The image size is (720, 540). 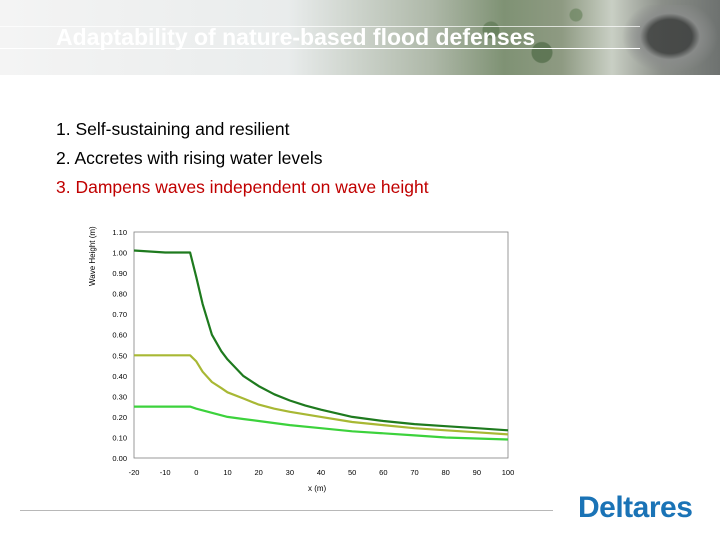 What do you see at coordinates (670, 40) in the screenshot?
I see `oyster-reef-photo` at bounding box center [670, 40].